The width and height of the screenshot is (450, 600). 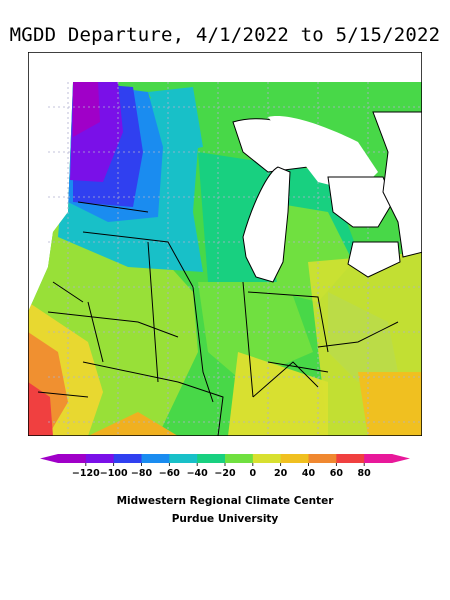 I want to click on legend-label: −120, so click(x=86, y=473).